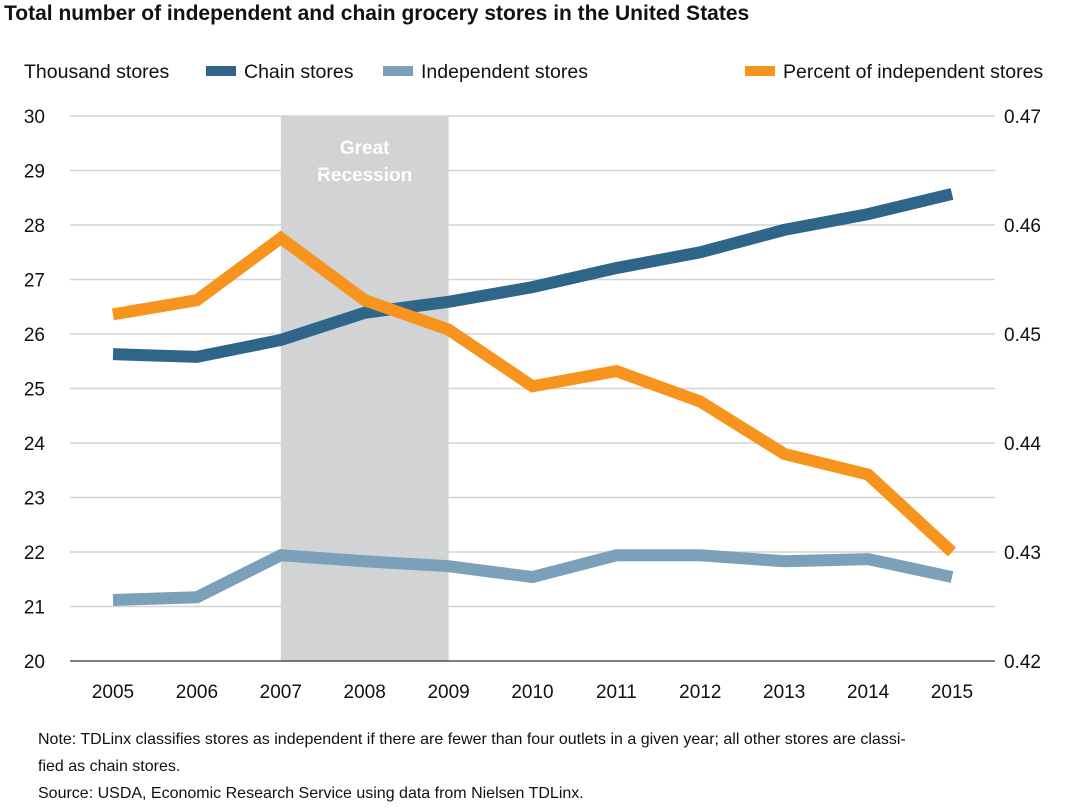 The height and width of the screenshot is (809, 1088). What do you see at coordinates (784, 692) in the screenshot?
I see `x-tick-label: 2013` at bounding box center [784, 692].